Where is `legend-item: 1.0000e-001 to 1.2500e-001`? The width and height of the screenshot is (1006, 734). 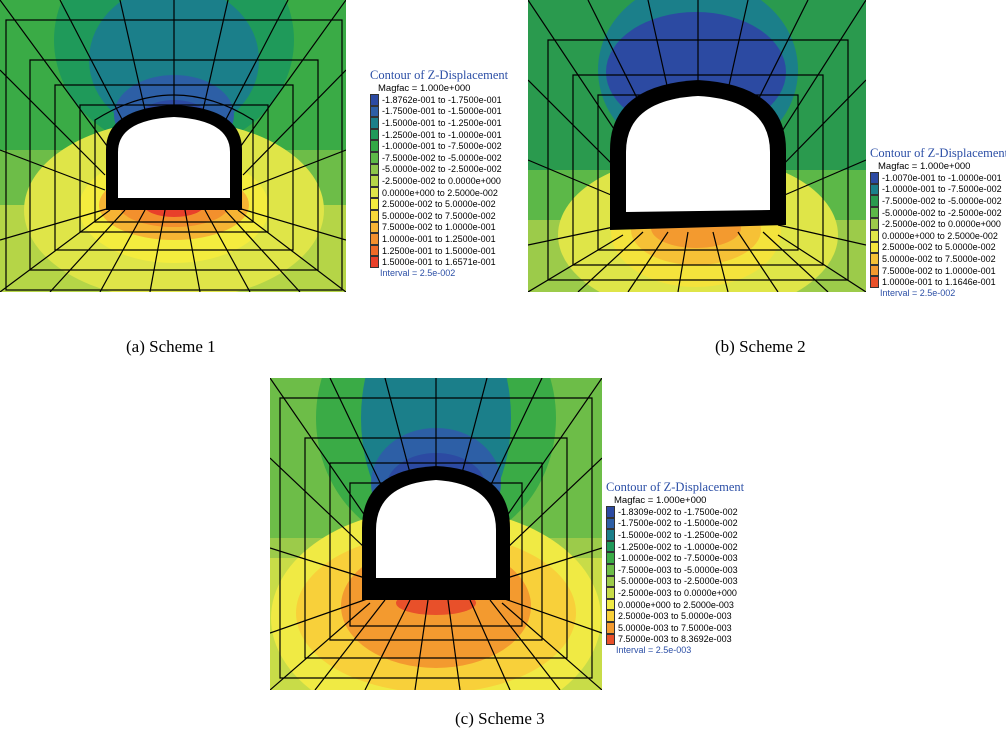 legend-item: 1.0000e-001 to 1.2500e-001 is located at coordinates (439, 239).